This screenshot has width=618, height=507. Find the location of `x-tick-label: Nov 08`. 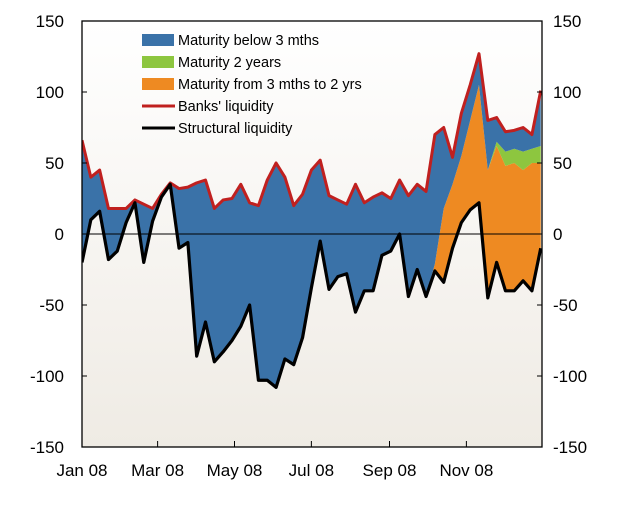

x-tick-label: Nov 08 is located at coordinates (466, 470).